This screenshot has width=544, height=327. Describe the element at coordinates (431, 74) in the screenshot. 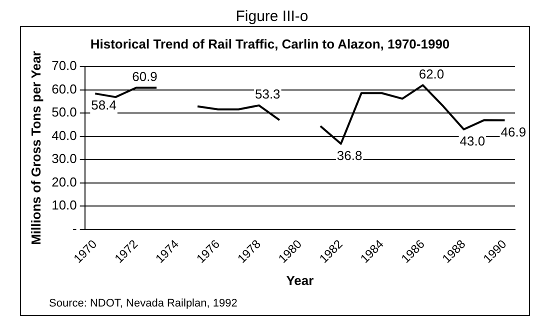

I see `data-label: 62.0` at that location.